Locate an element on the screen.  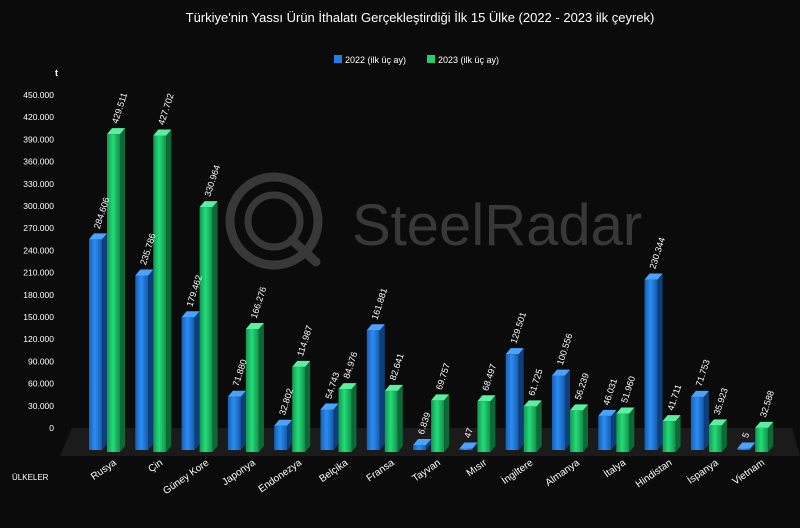
x-tick-label: Almanya is located at coordinates (563, 473).